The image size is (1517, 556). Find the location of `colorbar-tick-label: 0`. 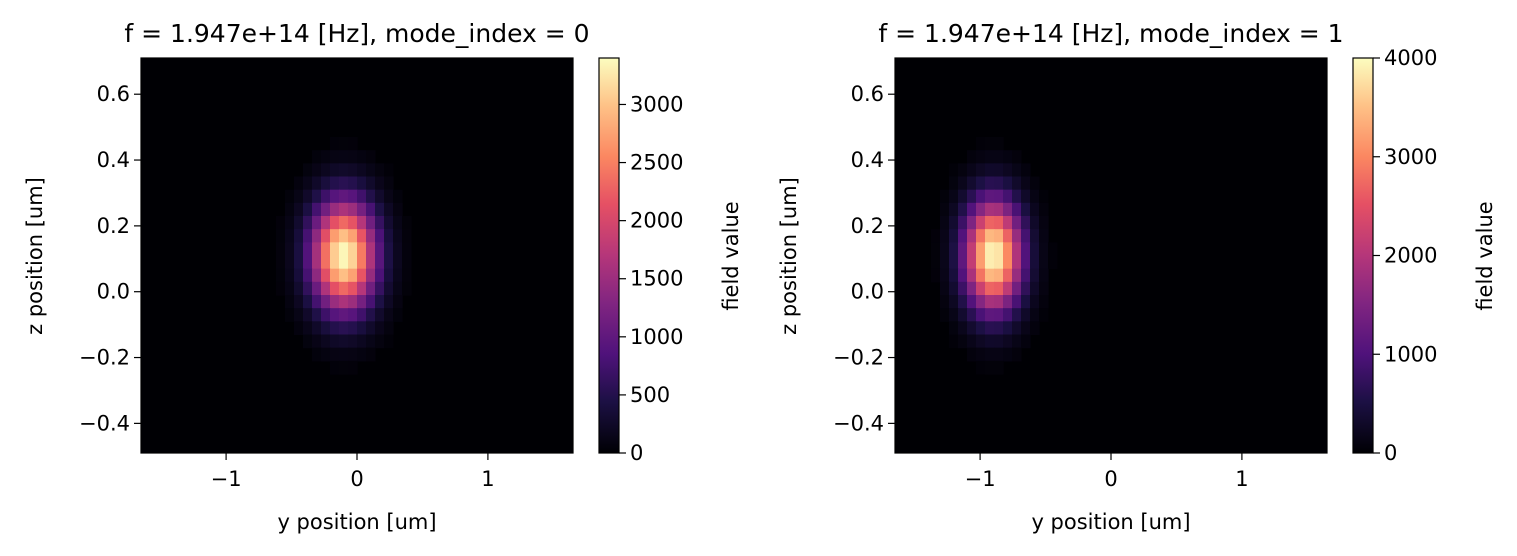

colorbar-tick-label: 0 is located at coordinates (636, 453).